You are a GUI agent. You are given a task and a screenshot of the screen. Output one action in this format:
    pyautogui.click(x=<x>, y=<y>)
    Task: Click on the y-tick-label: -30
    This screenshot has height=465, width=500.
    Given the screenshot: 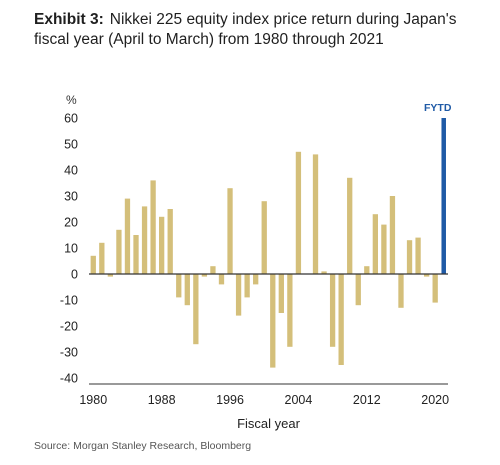 What is the action you would take?
    pyautogui.click(x=69, y=353)
    